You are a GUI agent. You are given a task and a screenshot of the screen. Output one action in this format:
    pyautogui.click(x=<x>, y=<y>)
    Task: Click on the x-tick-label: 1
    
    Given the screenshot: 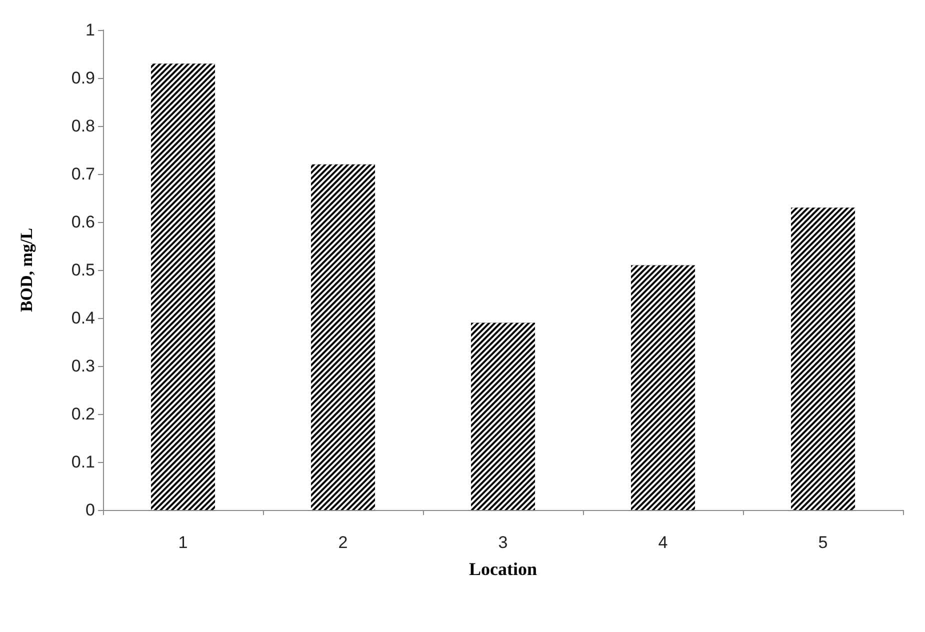 What is the action you would take?
    pyautogui.click(x=183, y=542)
    